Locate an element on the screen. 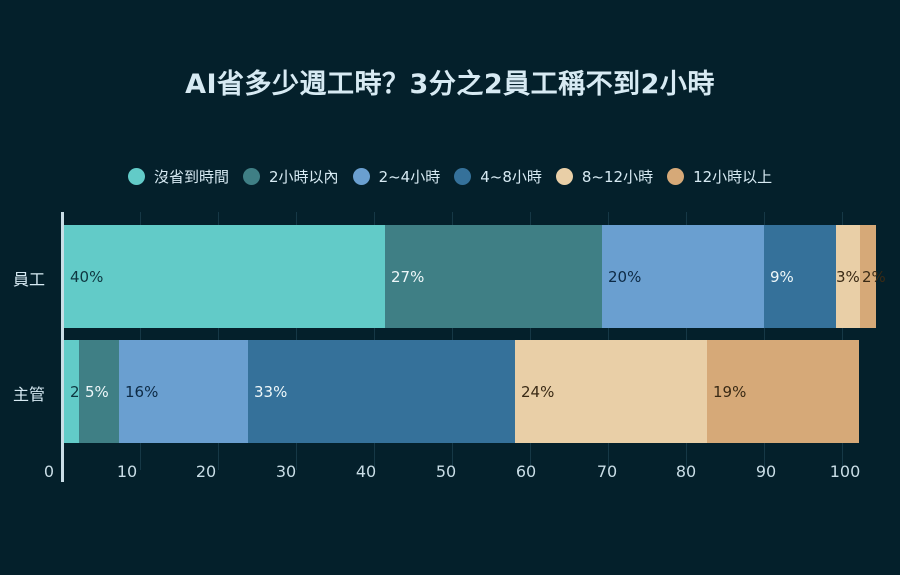  bar-segment-4-8h: 9% is located at coordinates (800, 276).